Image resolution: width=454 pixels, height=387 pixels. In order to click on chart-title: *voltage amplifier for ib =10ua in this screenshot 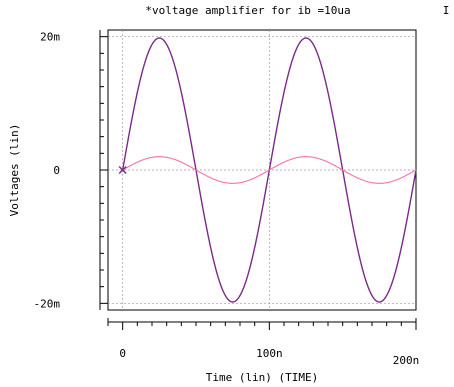, I will do `click(247, 10)`.